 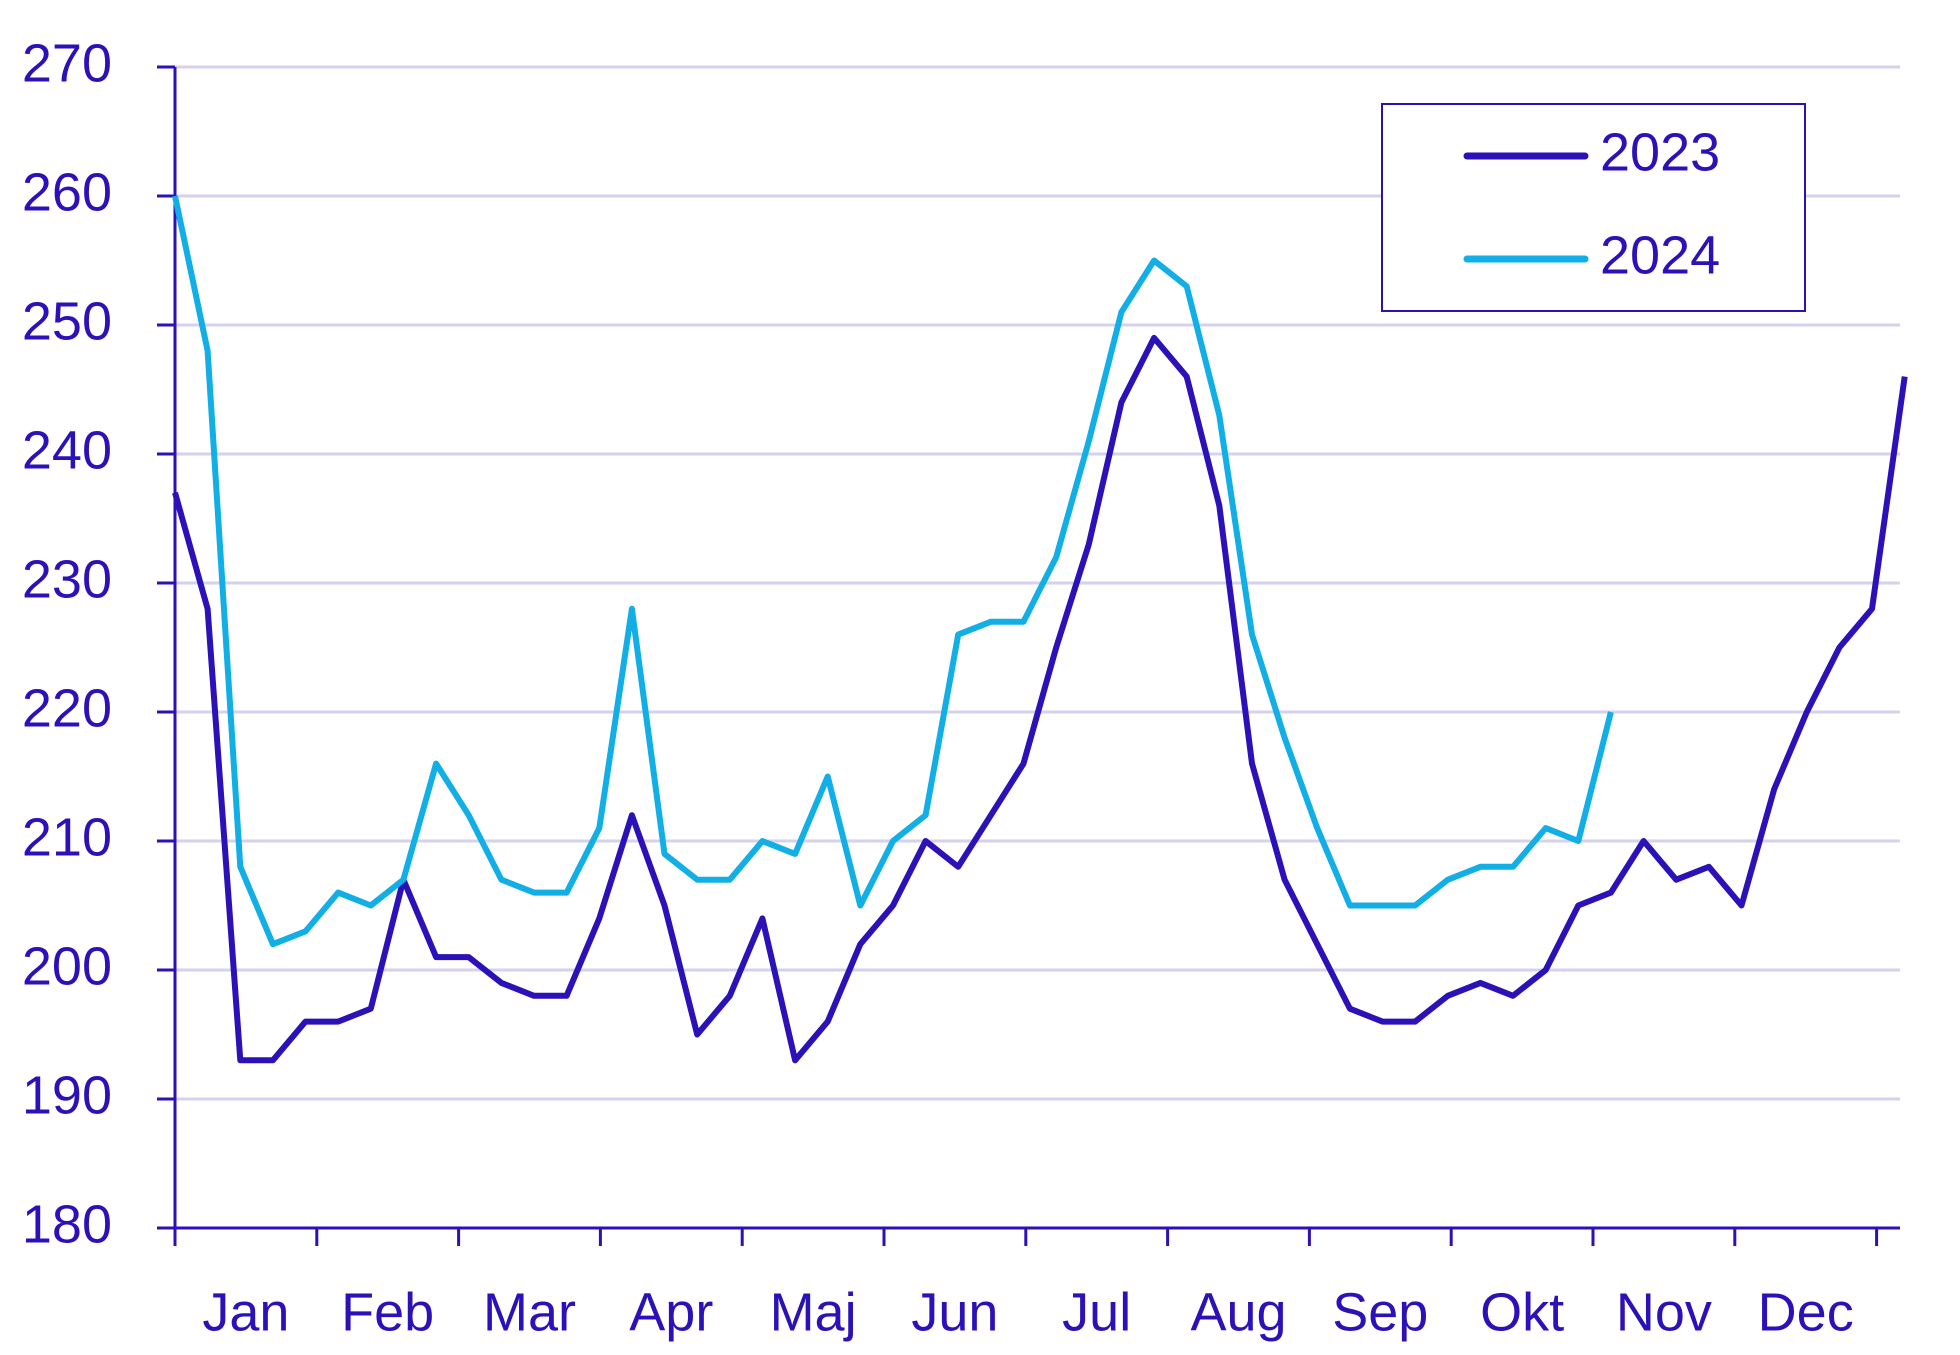 What do you see at coordinates (67, 1224) in the screenshot?
I see `y-tick-label: 180` at bounding box center [67, 1224].